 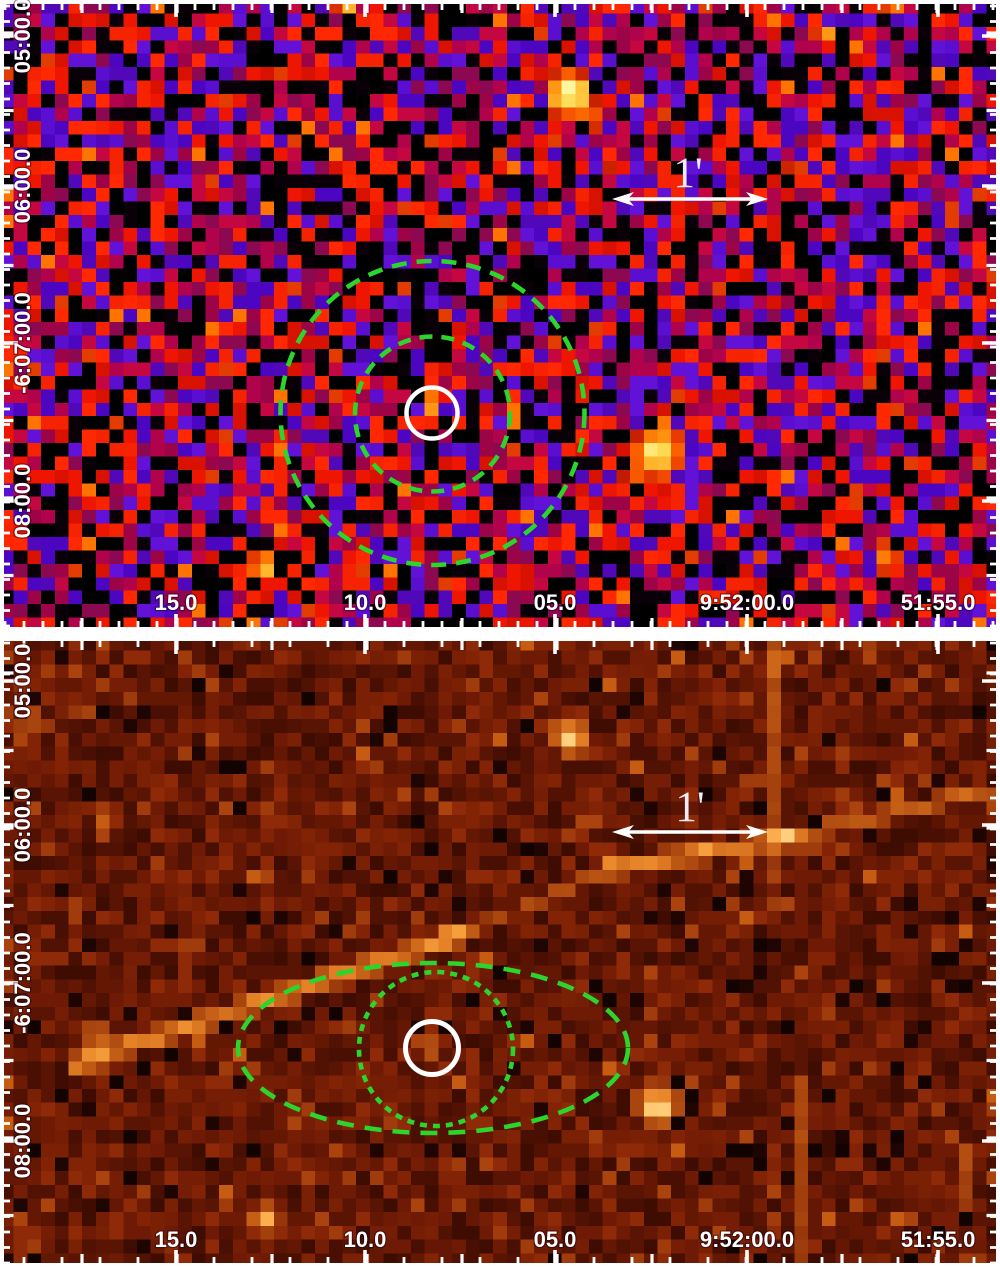 I want to click on background-annulus-inner, so click(x=432, y=414).